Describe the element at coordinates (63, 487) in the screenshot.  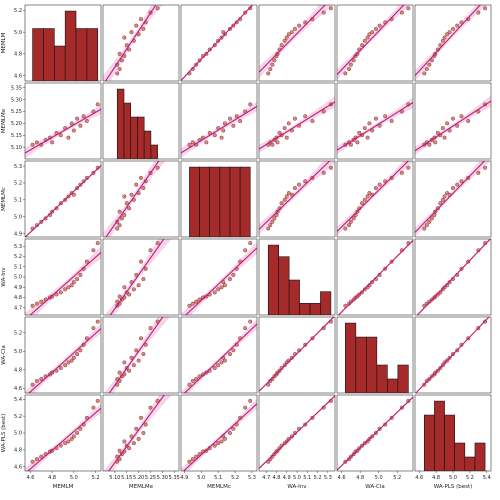
I see `x-axis-label: MEMLM` at that location.